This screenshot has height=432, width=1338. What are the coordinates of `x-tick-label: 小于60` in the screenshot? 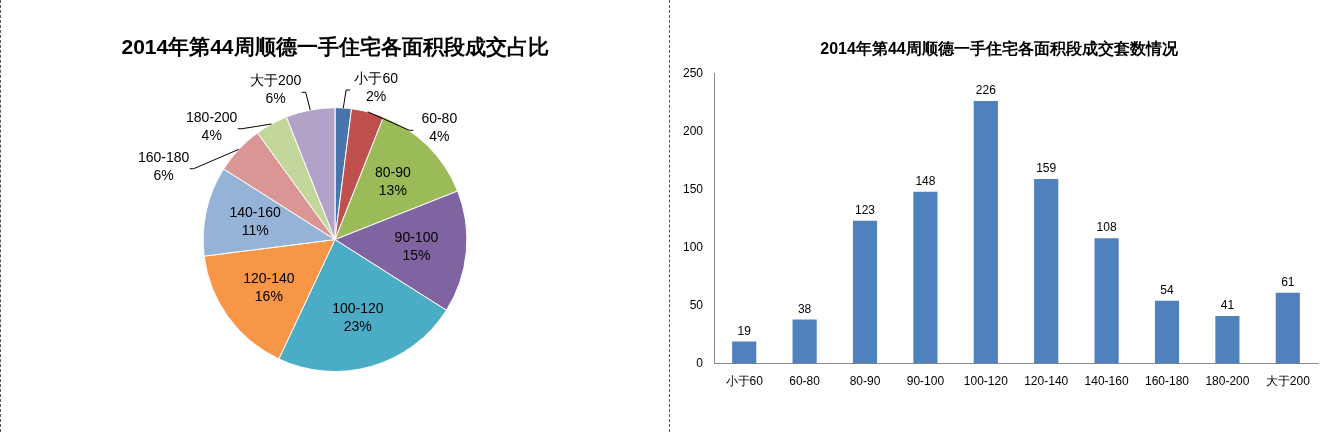 It's located at (744, 381).